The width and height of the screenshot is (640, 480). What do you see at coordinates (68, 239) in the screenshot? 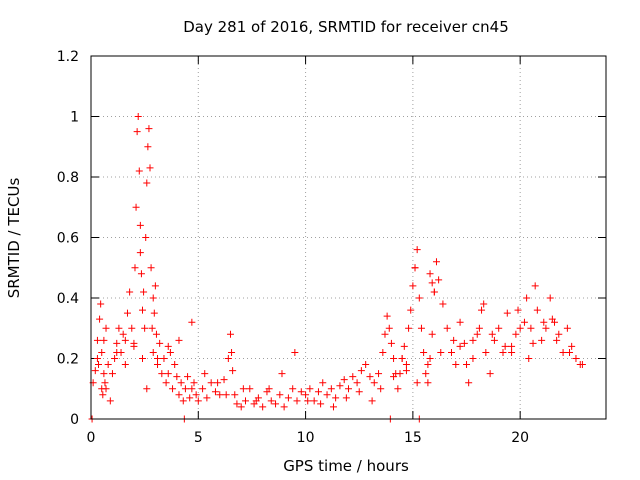
I see `y-tick-label: 0.6` at bounding box center [68, 239].